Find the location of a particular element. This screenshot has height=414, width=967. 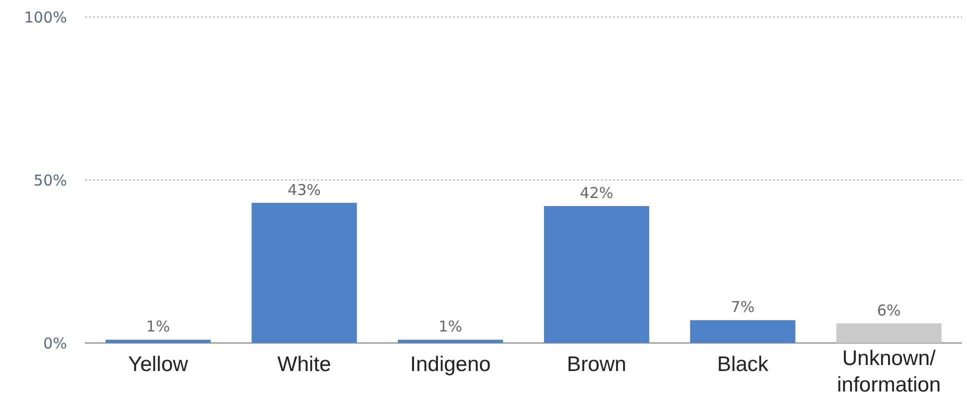

x-tick-label: Yellow is located at coordinates (158, 364).